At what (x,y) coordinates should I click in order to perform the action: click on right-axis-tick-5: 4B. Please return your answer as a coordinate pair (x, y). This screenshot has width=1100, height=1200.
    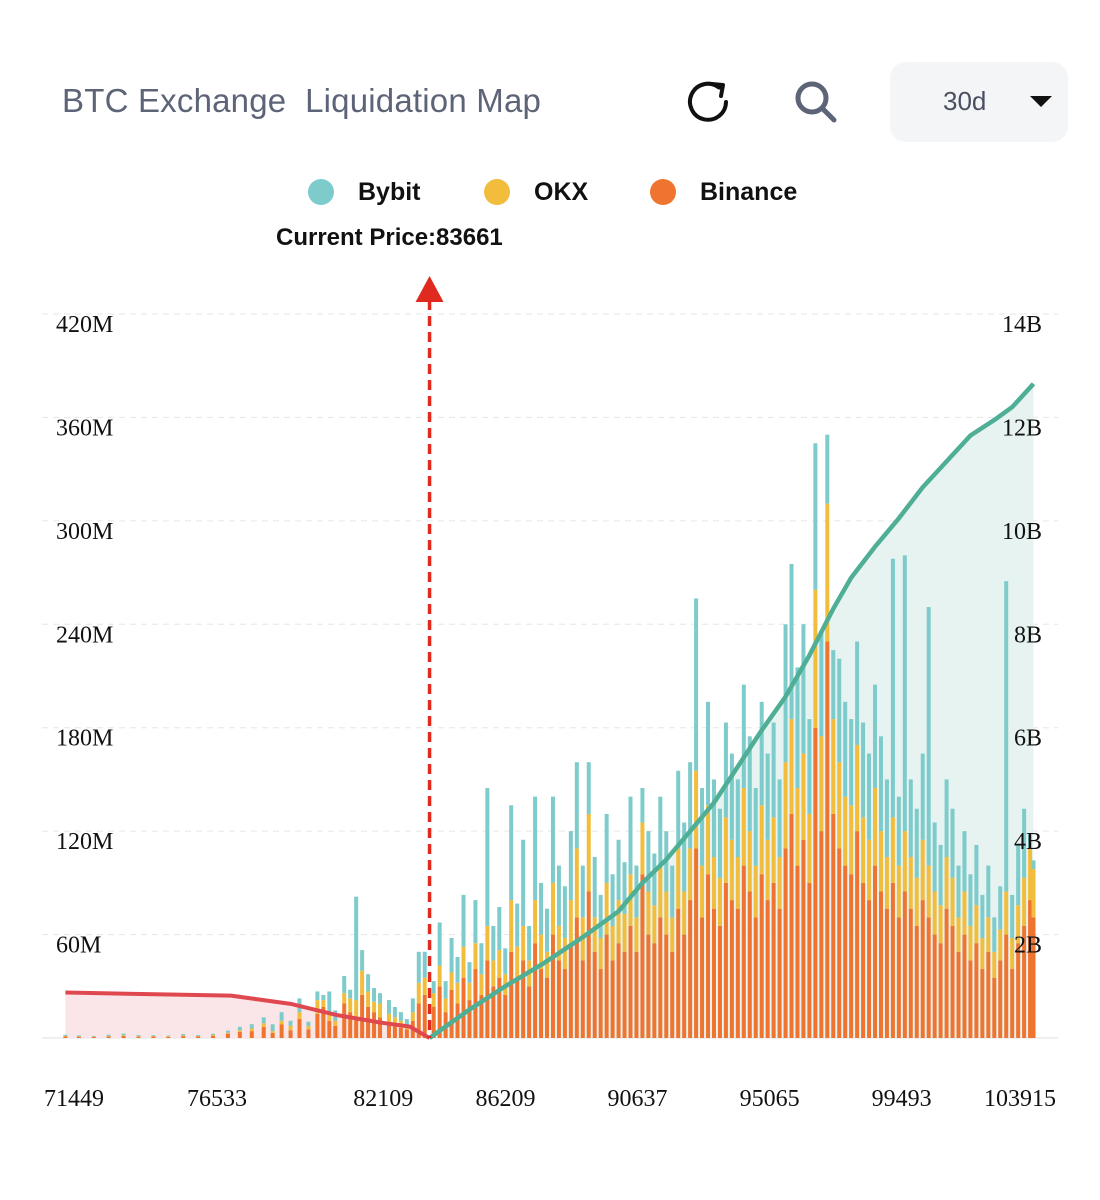
    Looking at the image, I should click on (1028, 842).